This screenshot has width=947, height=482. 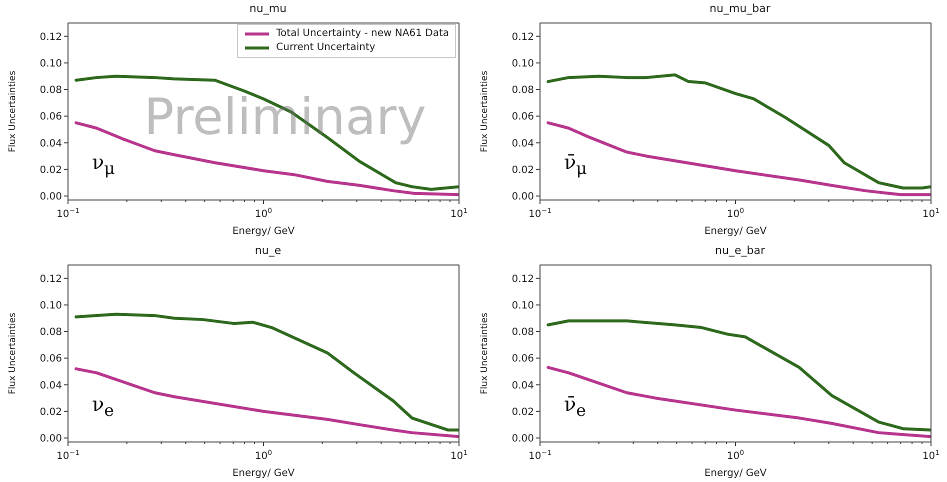 I want to click on legend-label: Current Uncertainty, so click(x=326, y=48).